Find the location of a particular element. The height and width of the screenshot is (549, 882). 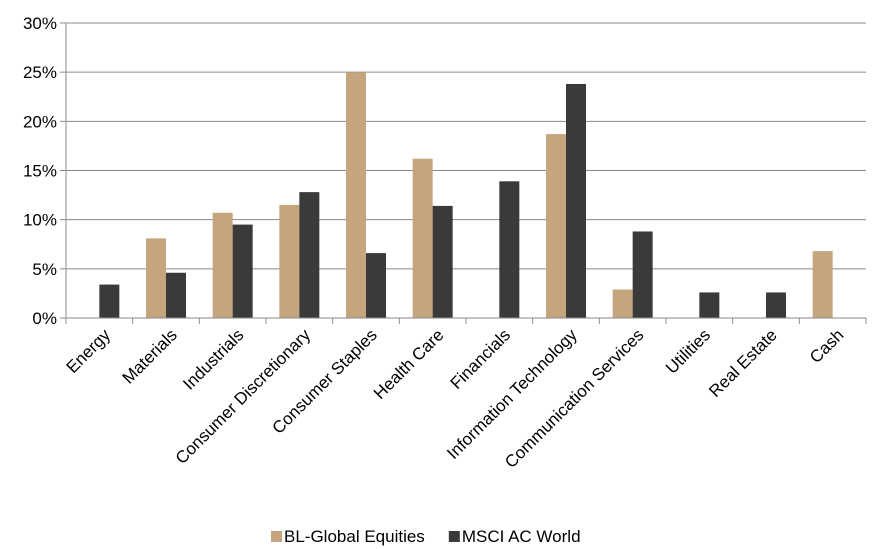

x-tick-label-real-estate: Real Estate is located at coordinates (743, 363).